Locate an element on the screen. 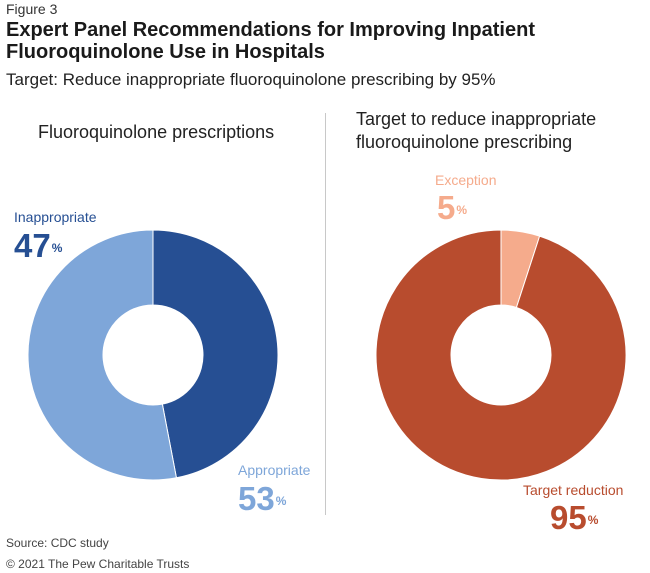 The image size is (650, 573). source-note: Source: CDC study is located at coordinates (57, 543).